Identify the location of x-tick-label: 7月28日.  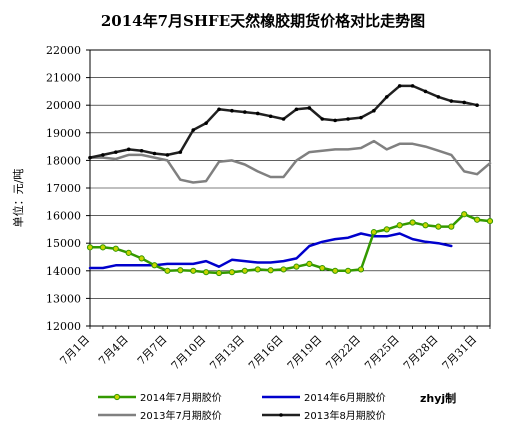
(421, 353).